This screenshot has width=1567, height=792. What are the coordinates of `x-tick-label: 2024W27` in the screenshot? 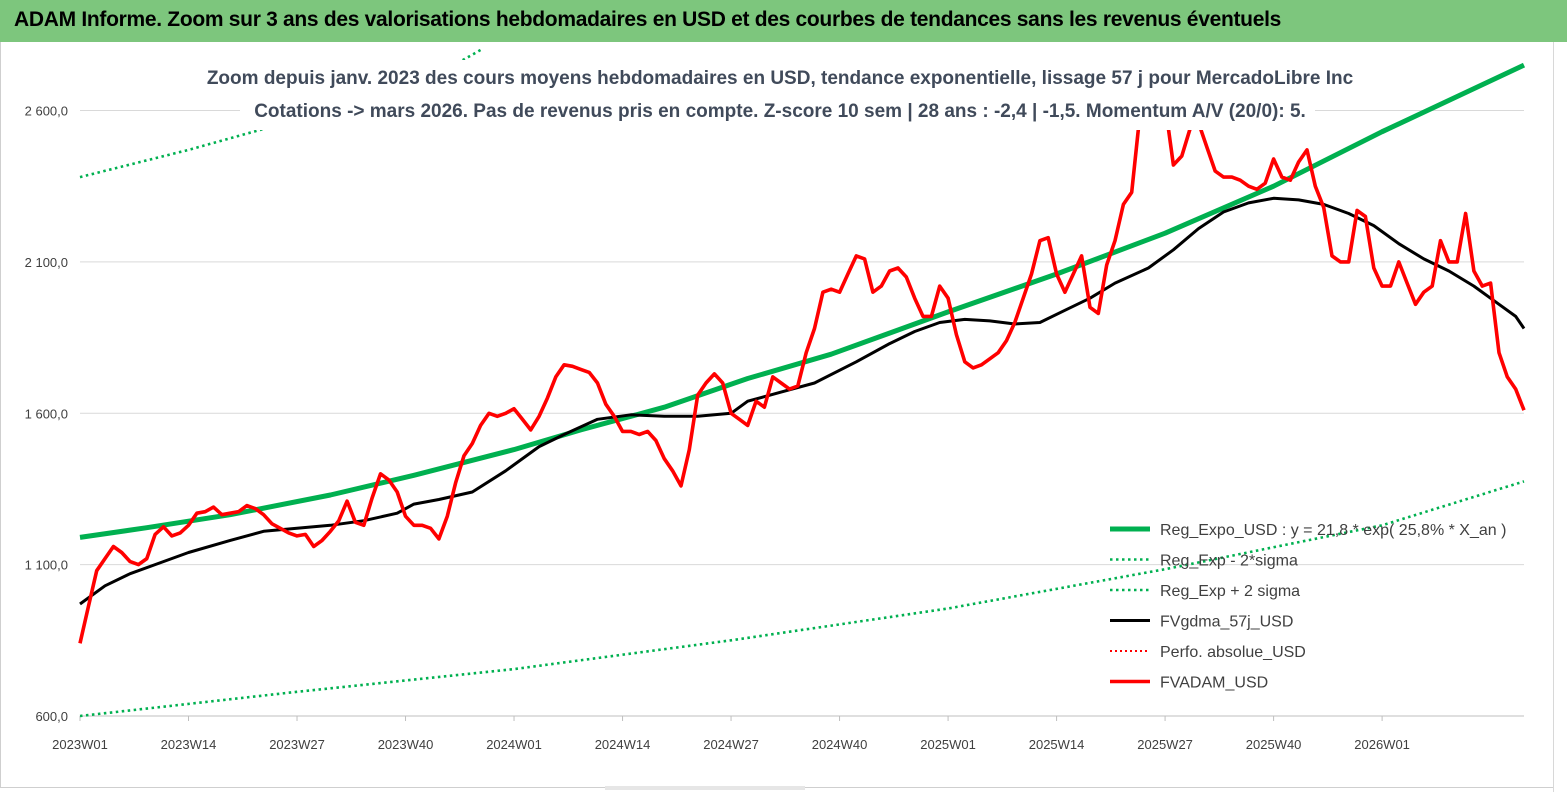 It's located at (731, 744).